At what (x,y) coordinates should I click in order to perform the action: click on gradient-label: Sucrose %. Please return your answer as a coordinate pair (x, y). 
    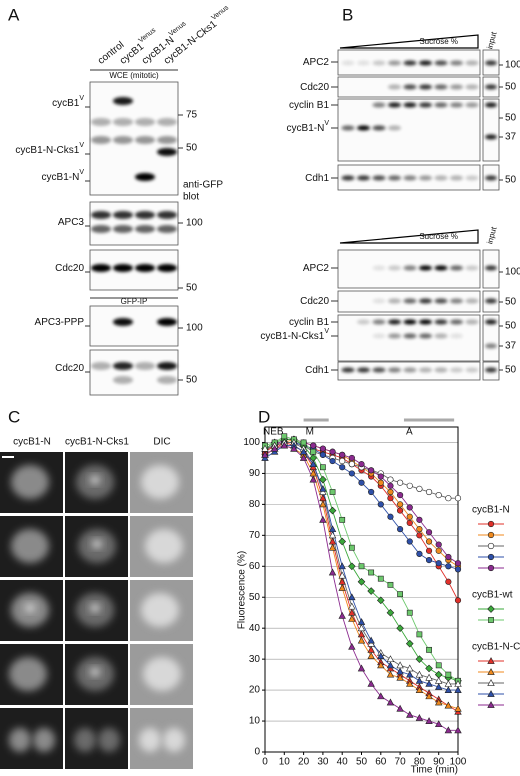
    Looking at the image, I should click on (438, 236).